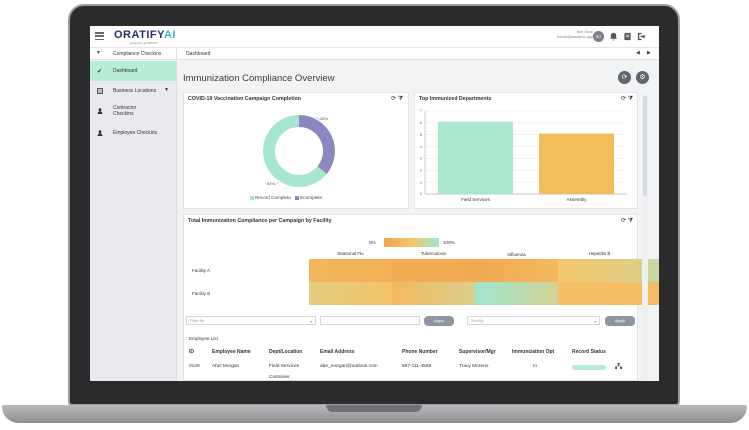 This screenshot has width=749, height=430. Describe the element at coordinates (337, 352) in the screenshot. I see `col-header-email: Email Address` at that location.